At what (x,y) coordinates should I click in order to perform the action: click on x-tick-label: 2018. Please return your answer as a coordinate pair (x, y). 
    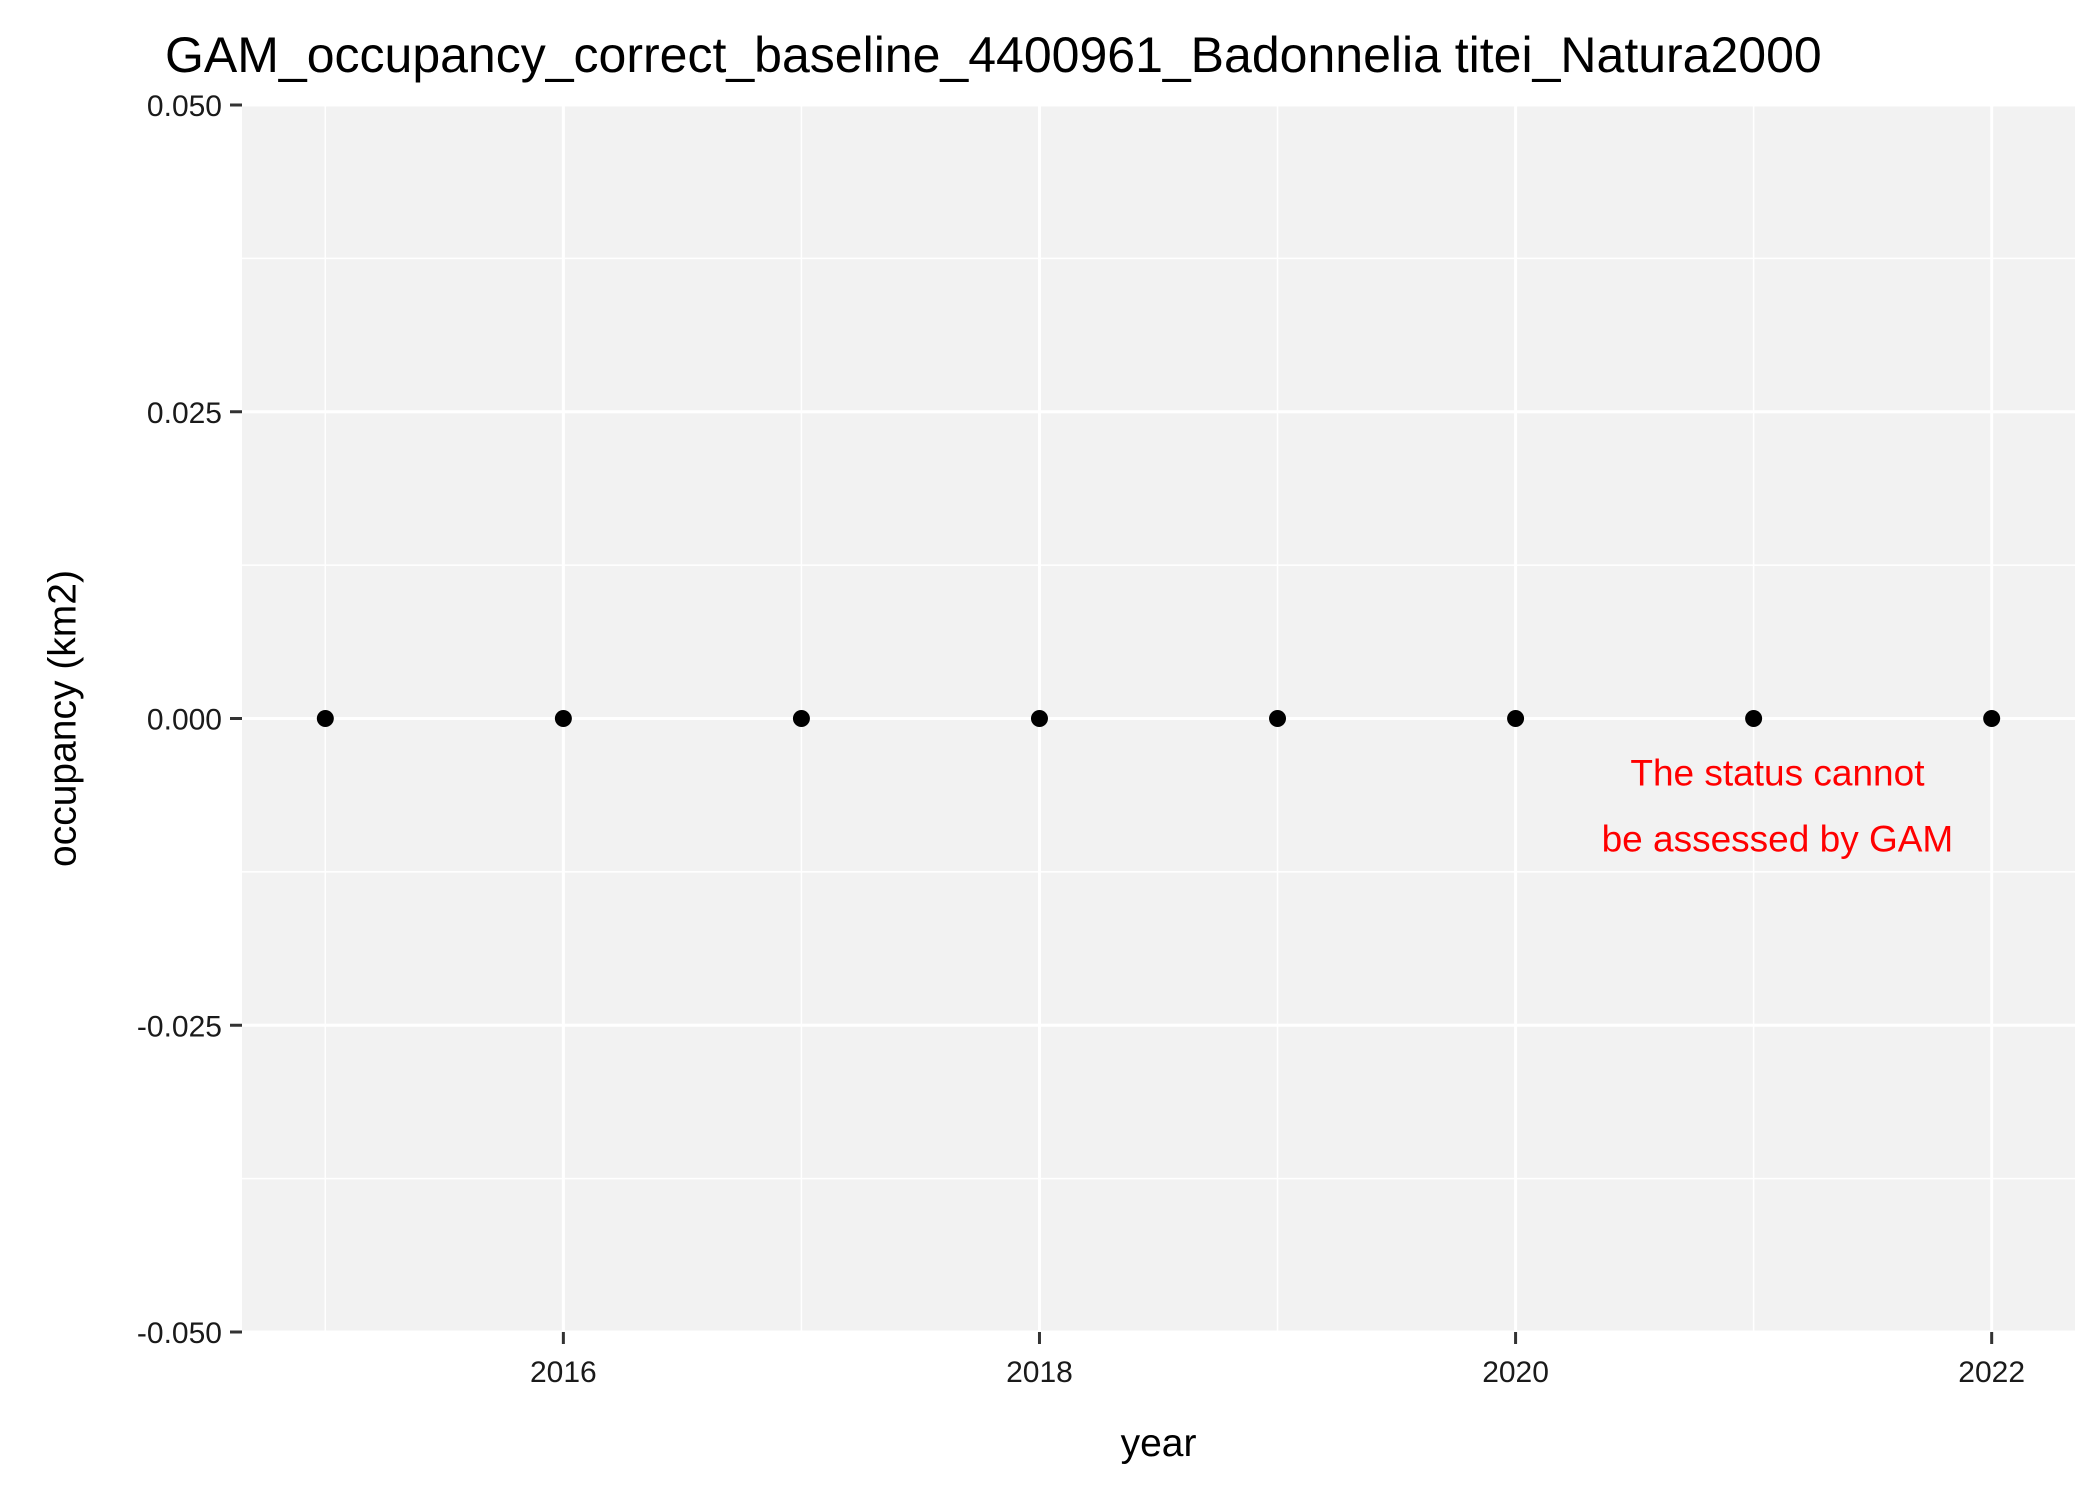
    Looking at the image, I should click on (1039, 1372).